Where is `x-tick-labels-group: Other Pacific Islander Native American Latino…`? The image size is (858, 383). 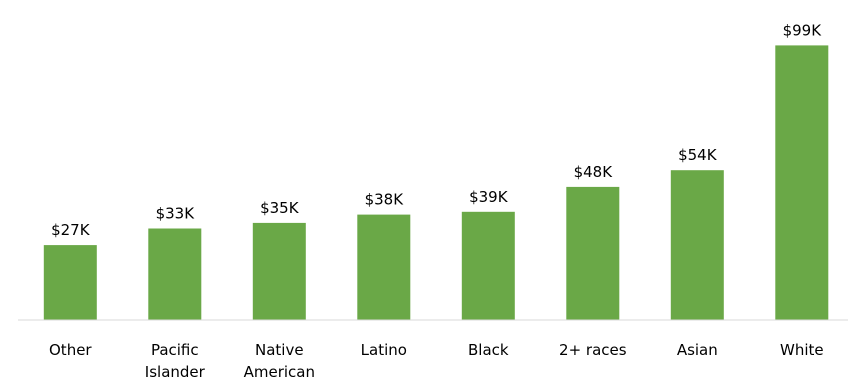
x-tick-labels-group: Other Pacific Islander Native American Latino… is located at coordinates (436, 361).